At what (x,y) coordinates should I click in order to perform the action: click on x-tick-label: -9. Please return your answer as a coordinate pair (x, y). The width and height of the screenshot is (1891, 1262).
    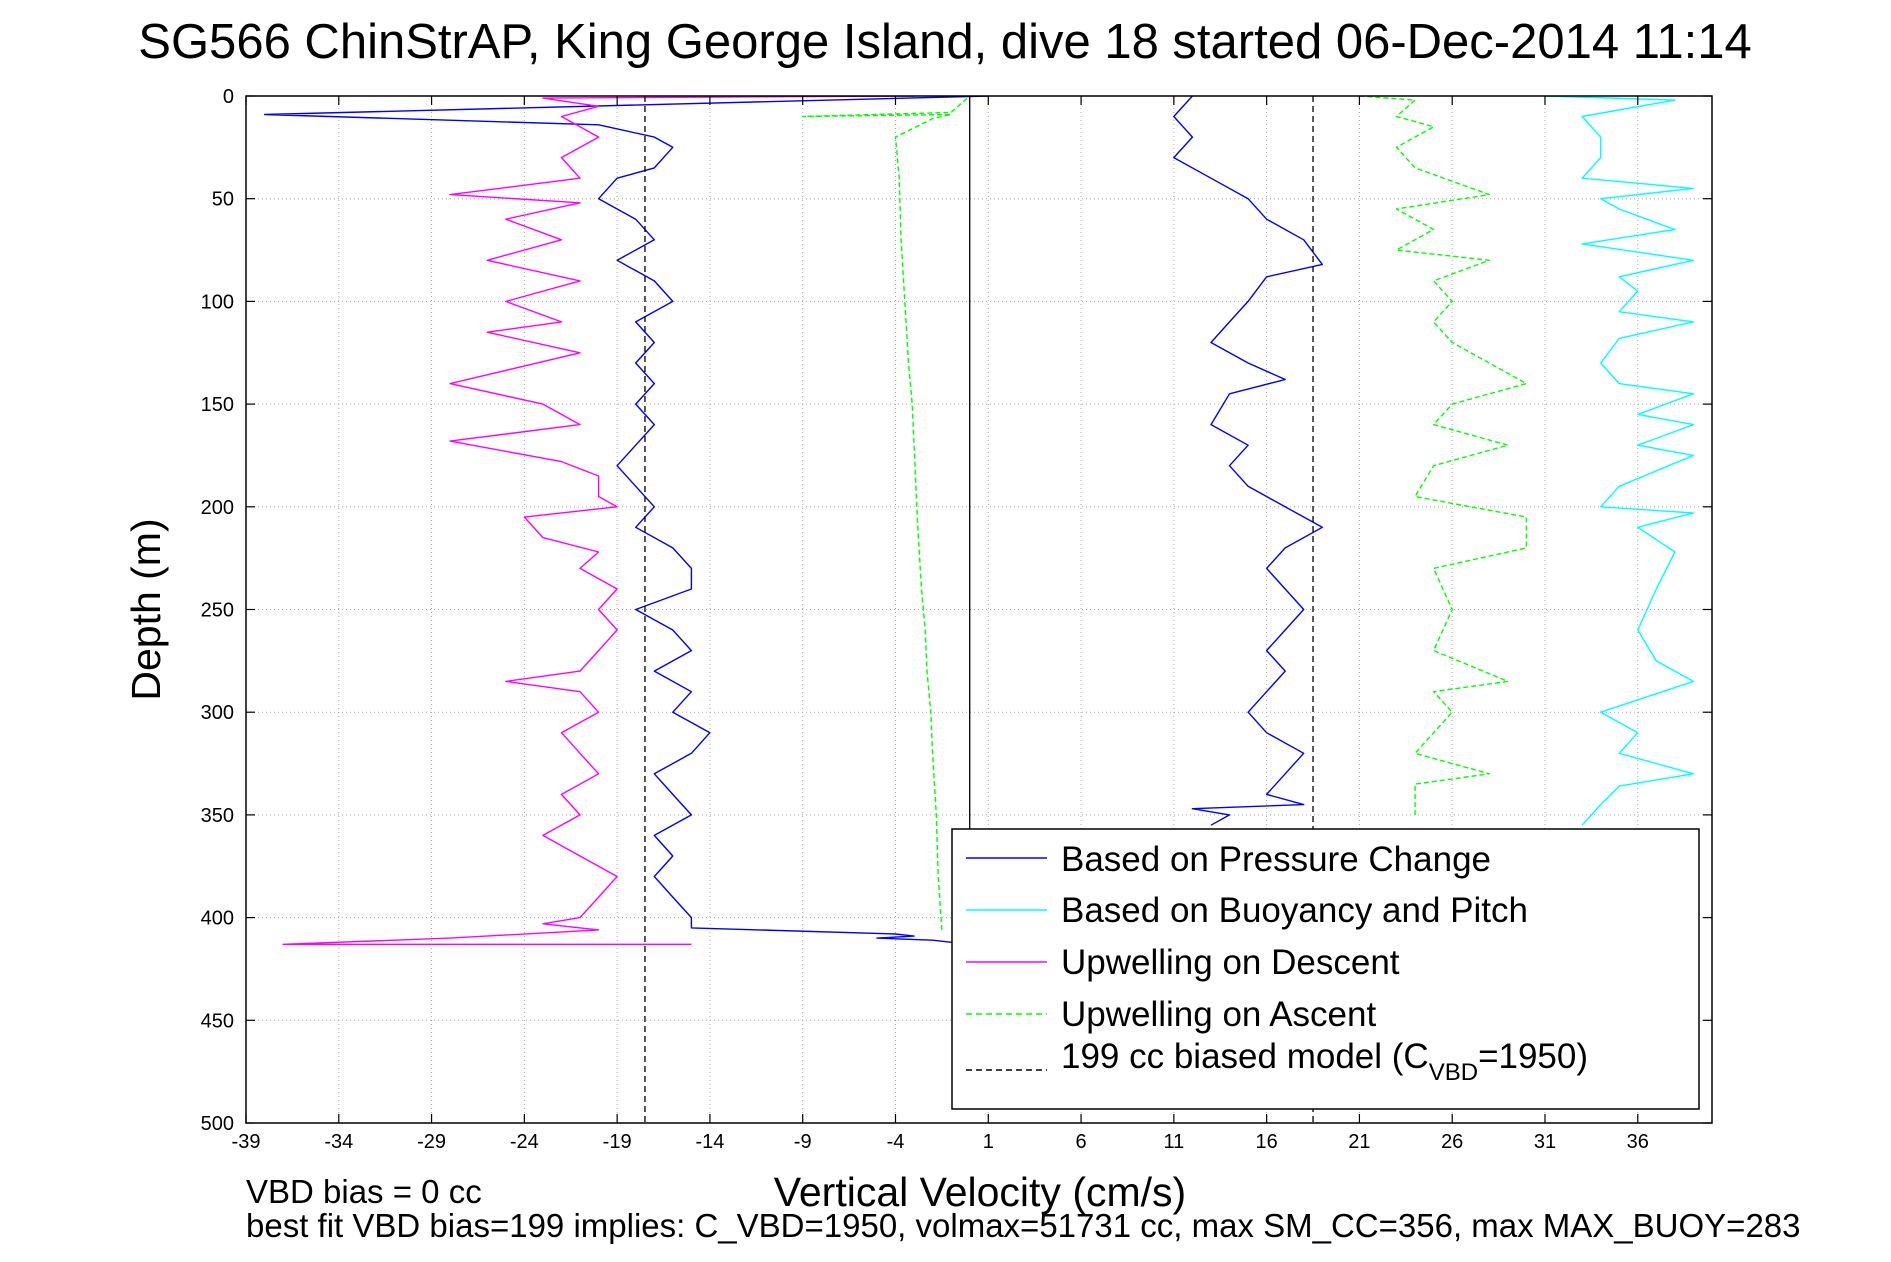
    Looking at the image, I should click on (803, 1142).